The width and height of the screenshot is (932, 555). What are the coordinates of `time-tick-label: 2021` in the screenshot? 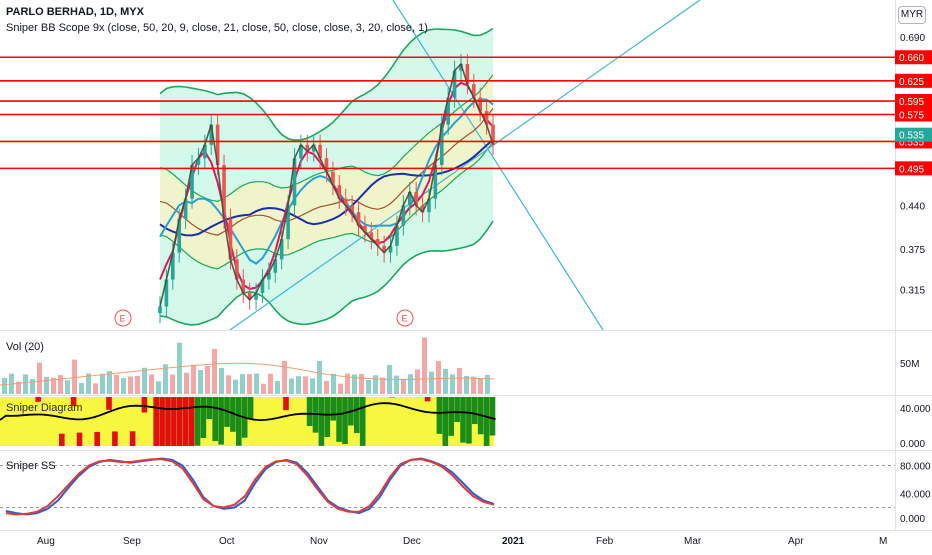 It's located at (513, 541).